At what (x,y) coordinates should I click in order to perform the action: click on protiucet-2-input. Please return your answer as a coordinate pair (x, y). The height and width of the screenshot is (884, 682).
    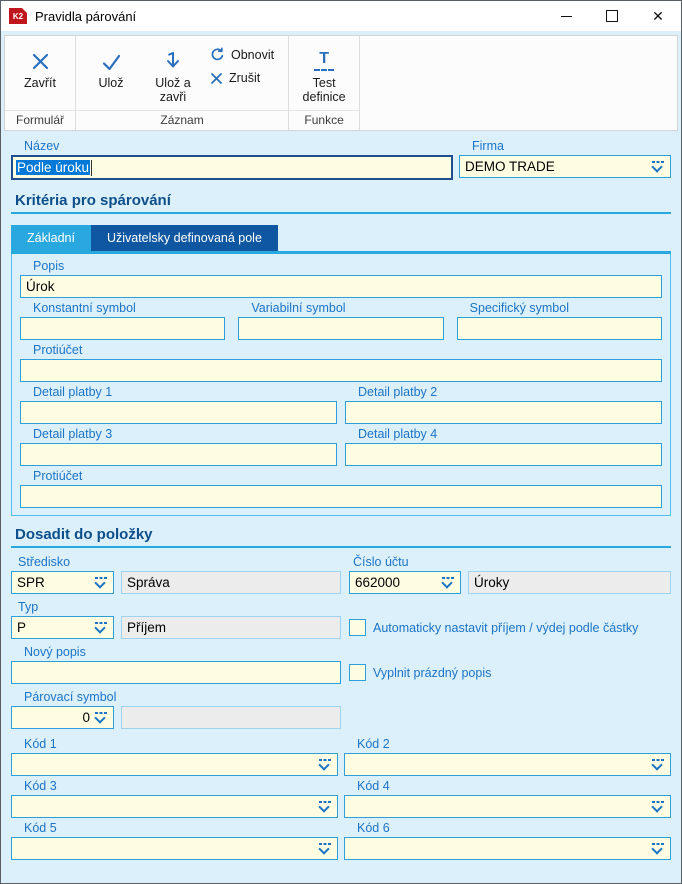
    Looking at the image, I should click on (341, 496).